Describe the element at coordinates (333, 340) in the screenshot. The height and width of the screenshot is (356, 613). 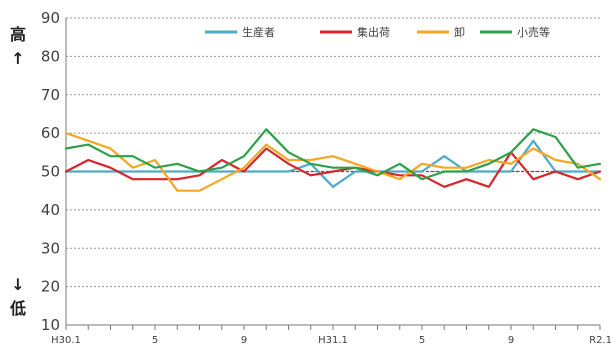
I see `x-tick-label: H31.1` at that location.